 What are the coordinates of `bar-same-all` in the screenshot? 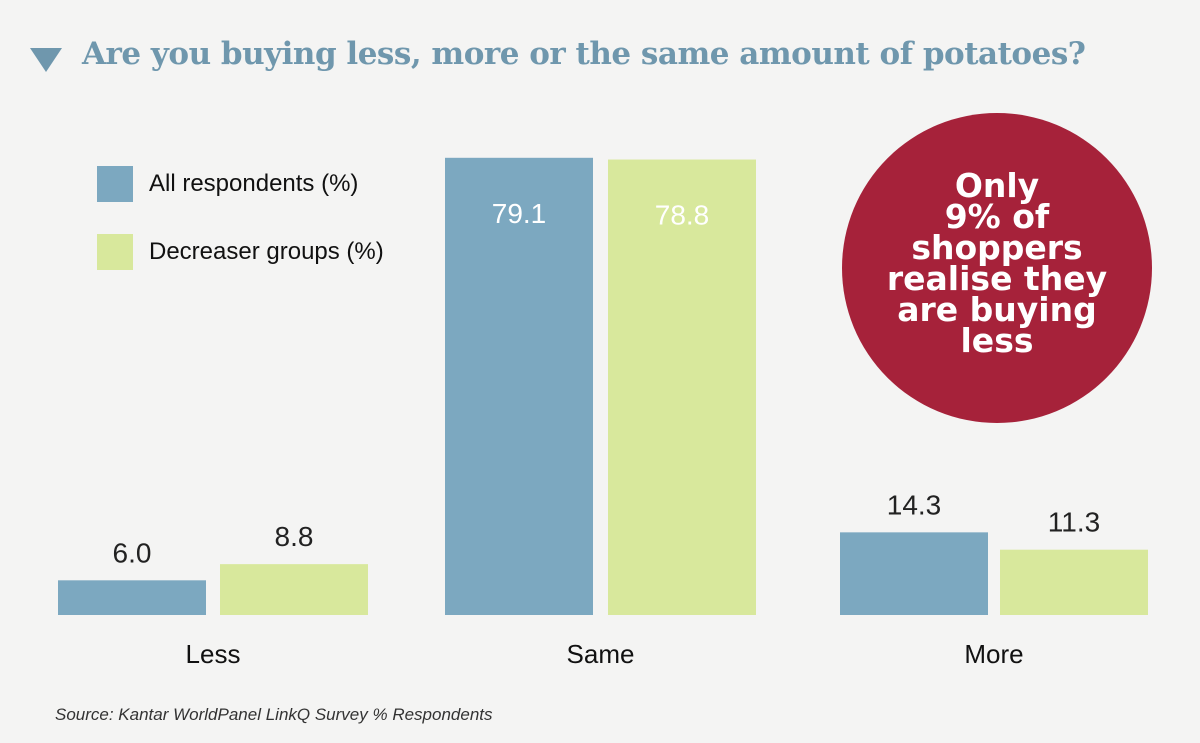 It's located at (519, 386).